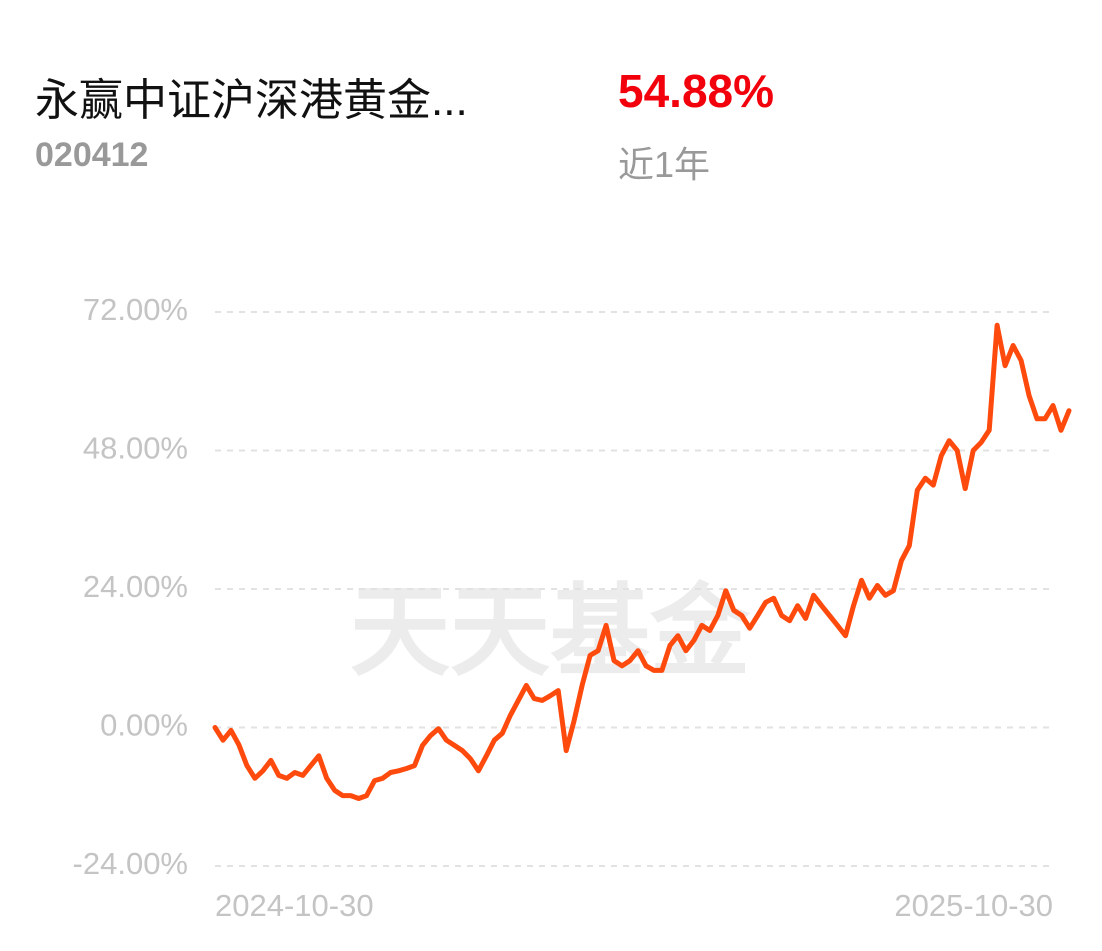  What do you see at coordinates (696, 91) in the screenshot?
I see `return-value: 54.88%` at bounding box center [696, 91].